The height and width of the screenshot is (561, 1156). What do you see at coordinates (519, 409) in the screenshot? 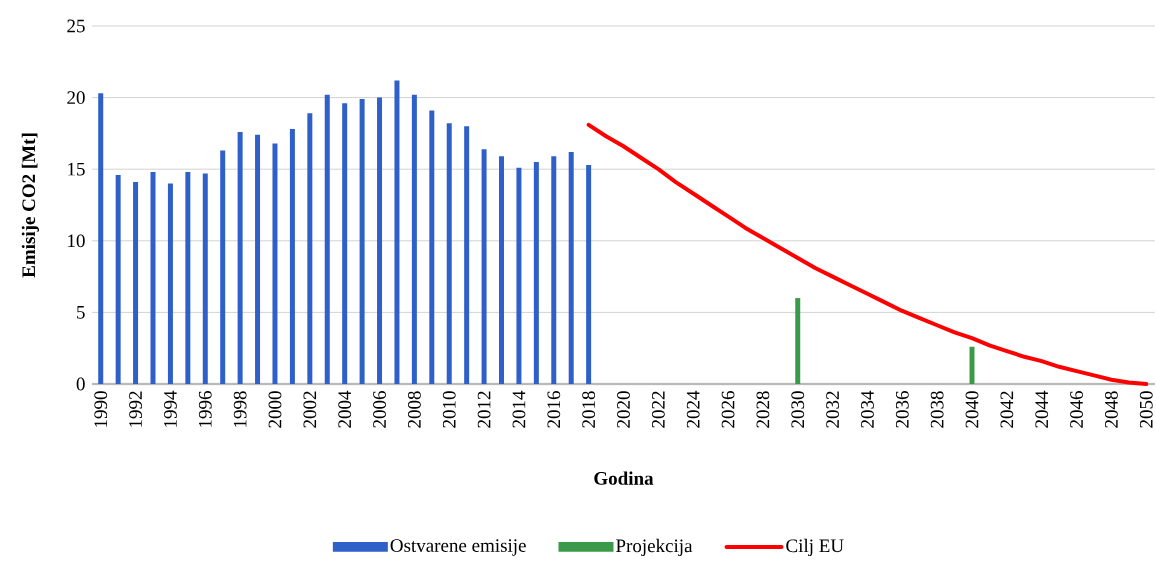
I see `x-tick-label: 2014` at bounding box center [519, 409].